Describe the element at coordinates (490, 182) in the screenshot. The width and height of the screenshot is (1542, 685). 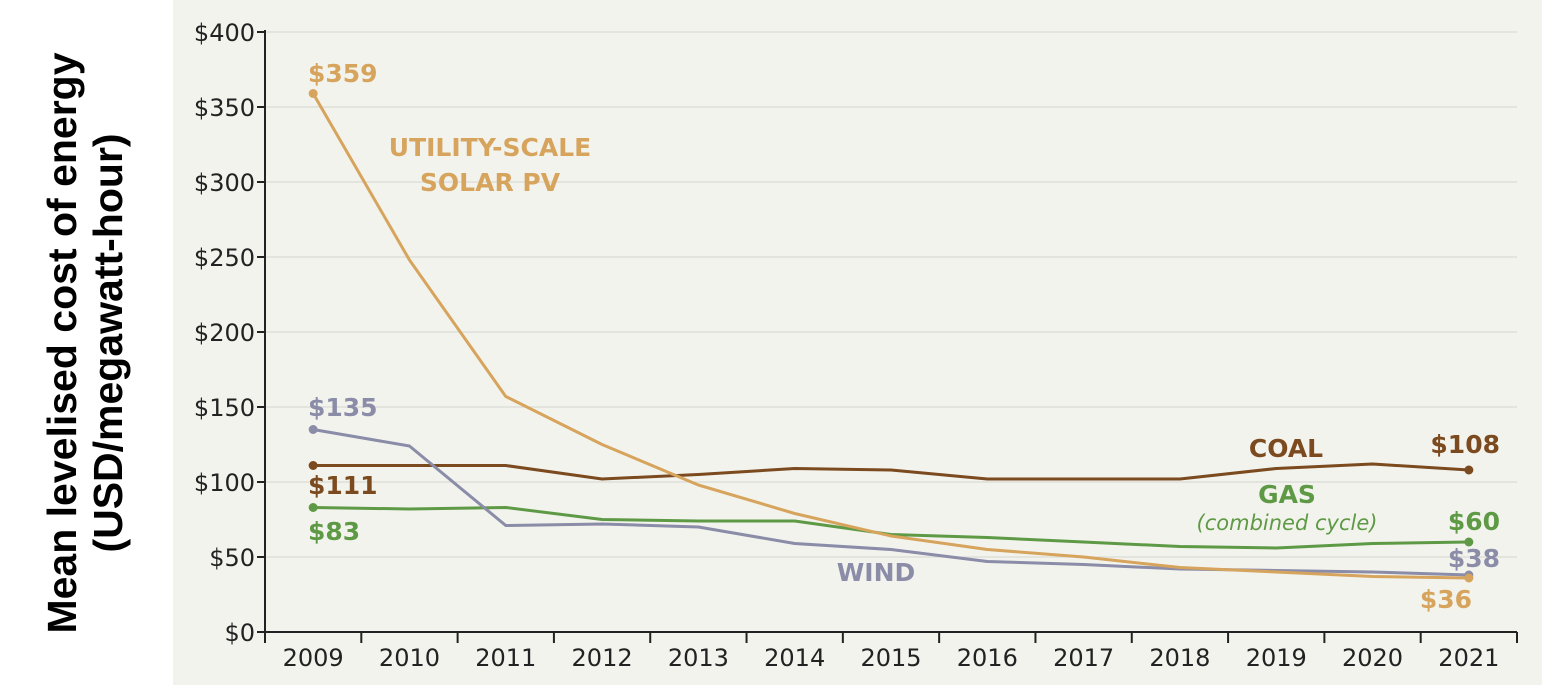
I see `series-name-solar-line-2: SOLAR PV` at that location.